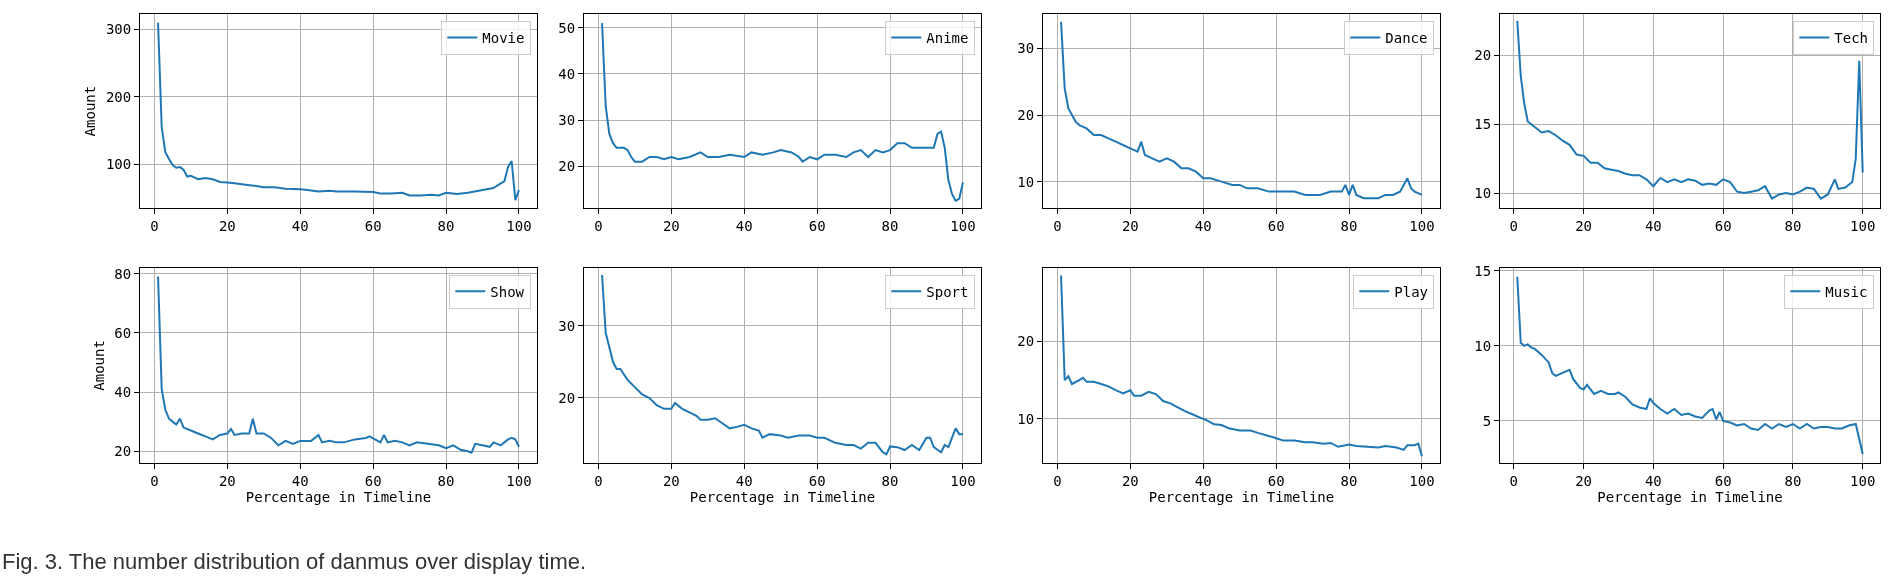 The height and width of the screenshot is (588, 1896). I want to click on y-tick-label: 200, so click(118, 96).